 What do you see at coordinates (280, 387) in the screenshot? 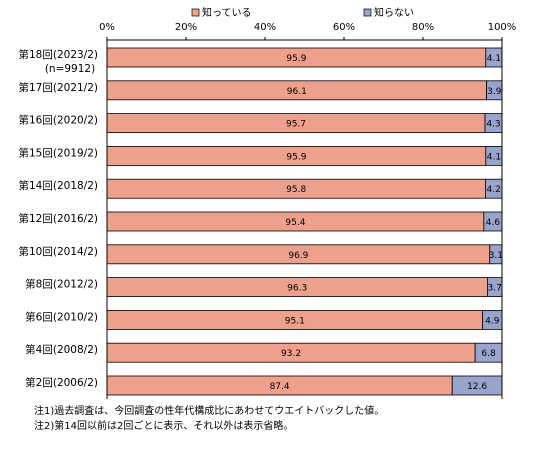
I see `data-label: 87.4` at bounding box center [280, 387].